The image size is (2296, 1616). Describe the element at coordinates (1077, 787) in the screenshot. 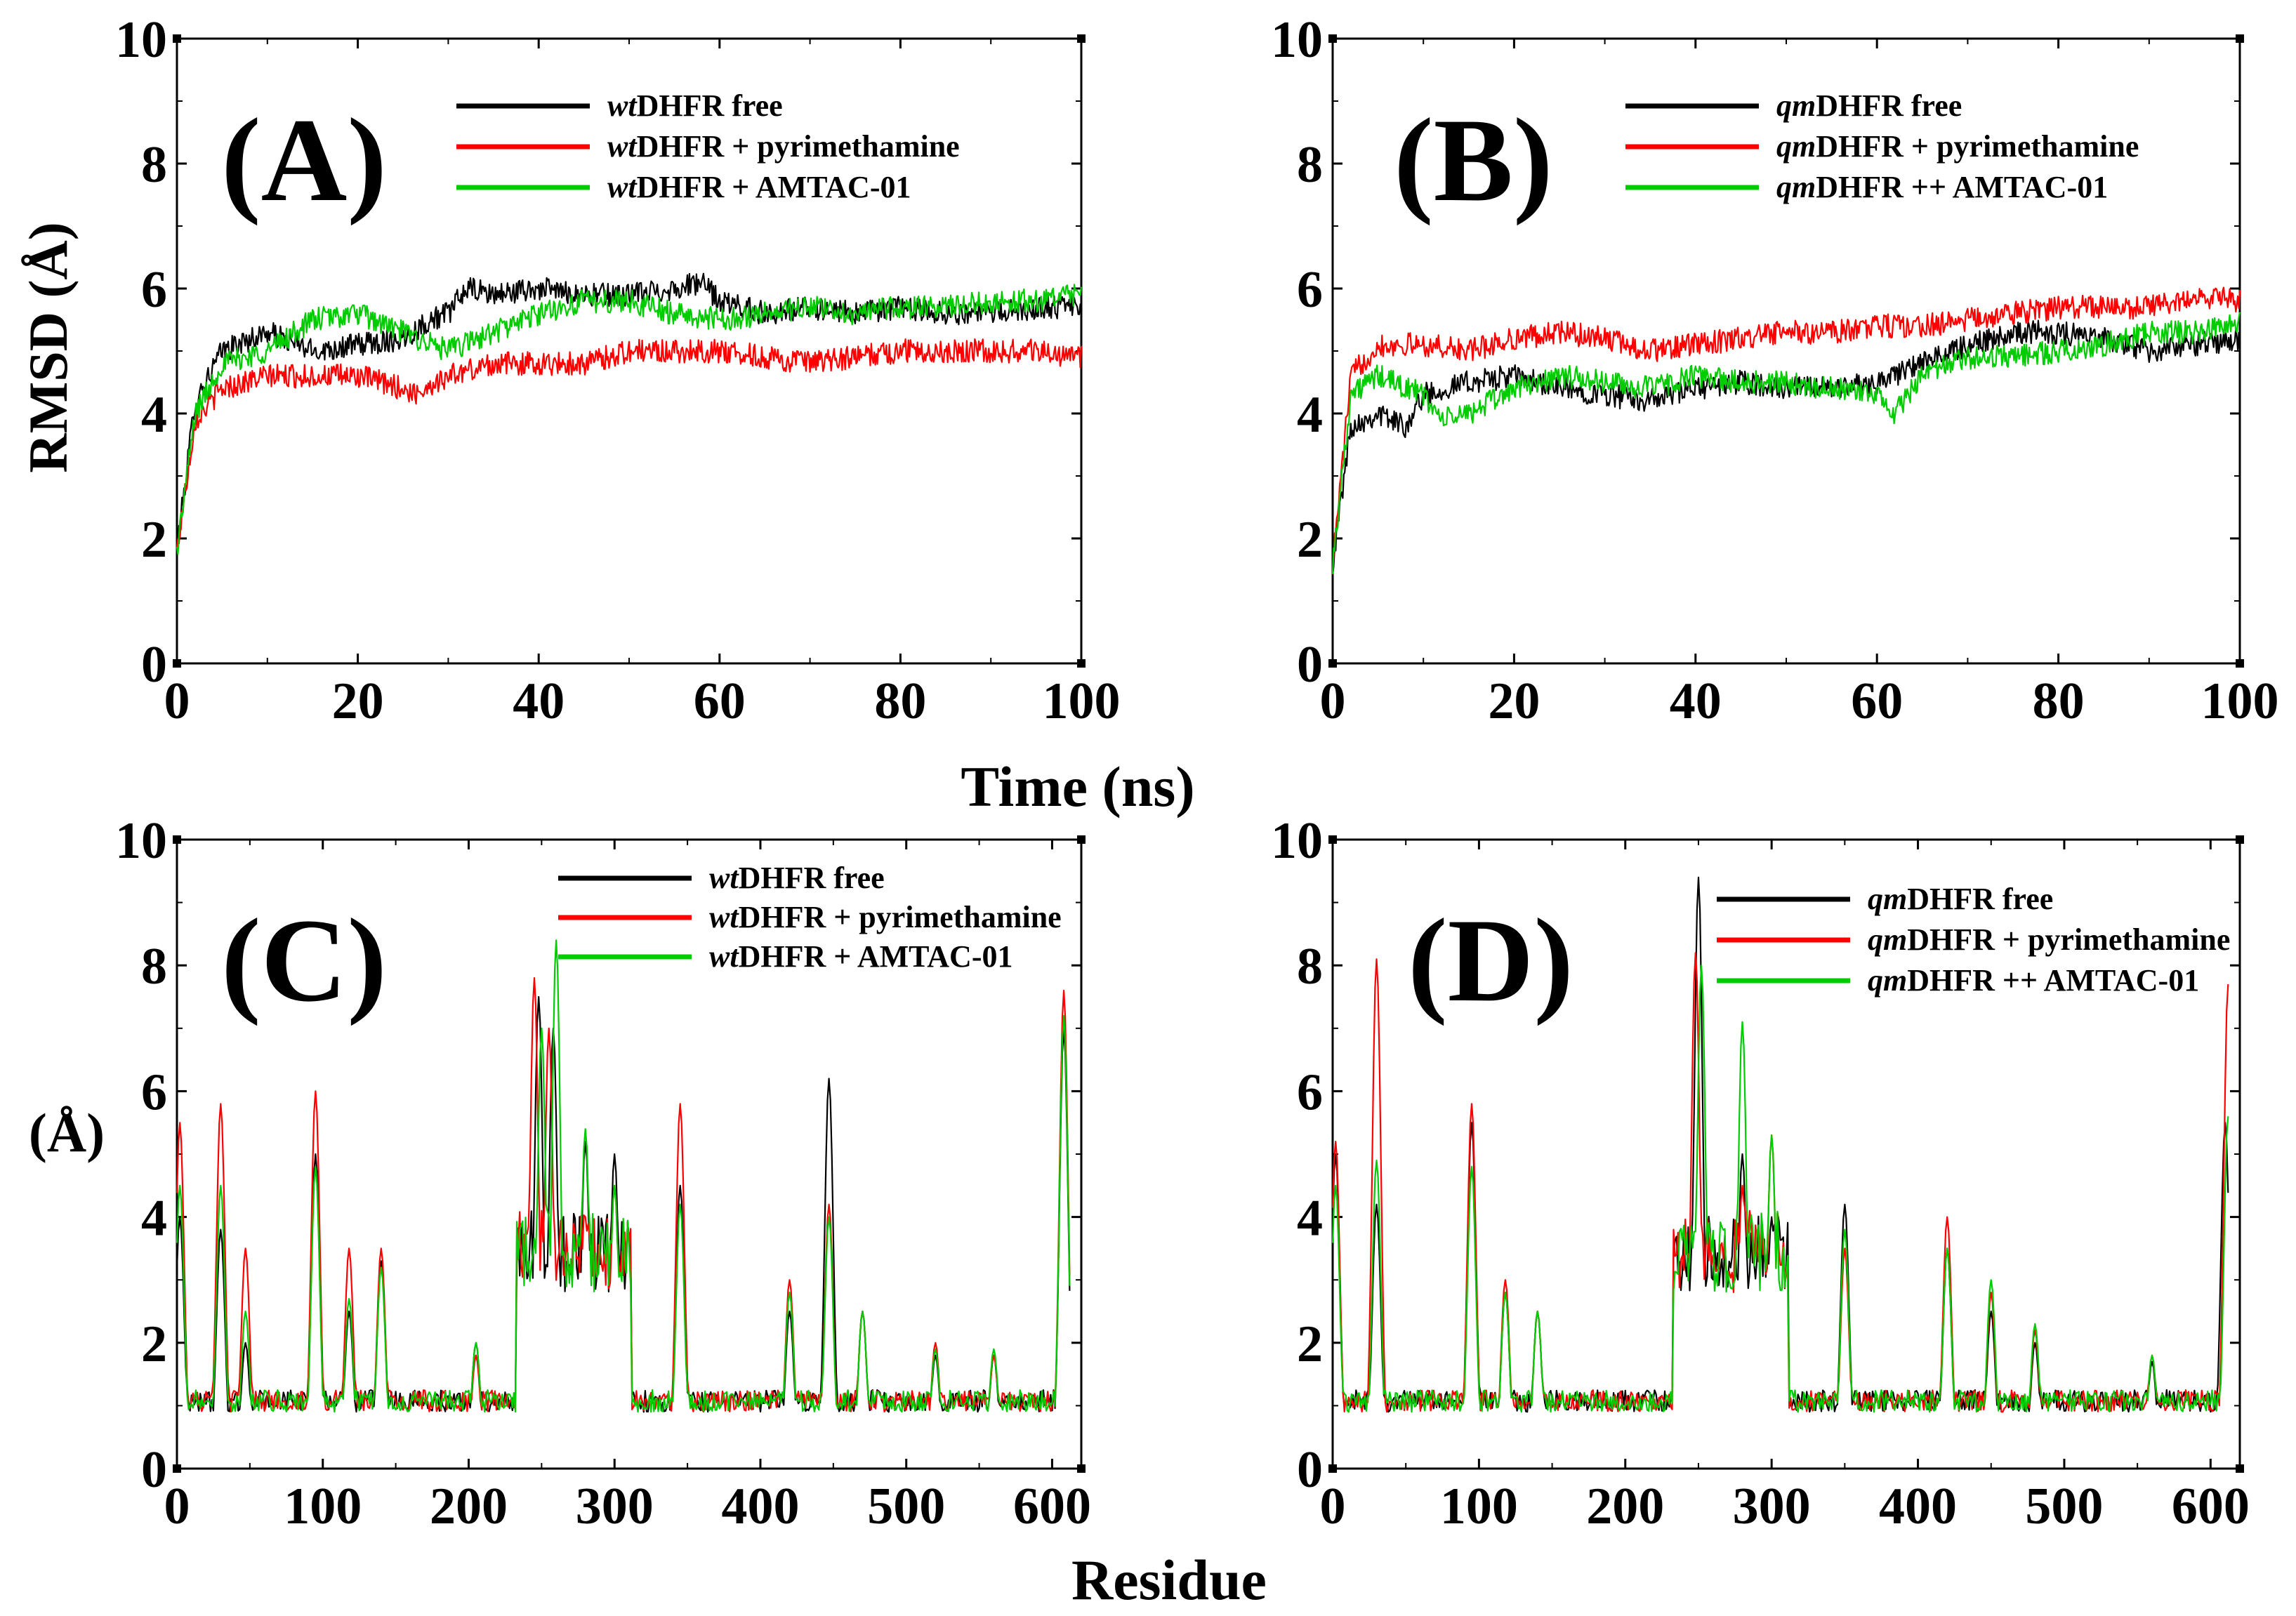

I see `time-axis-label: Time (ns)` at that location.